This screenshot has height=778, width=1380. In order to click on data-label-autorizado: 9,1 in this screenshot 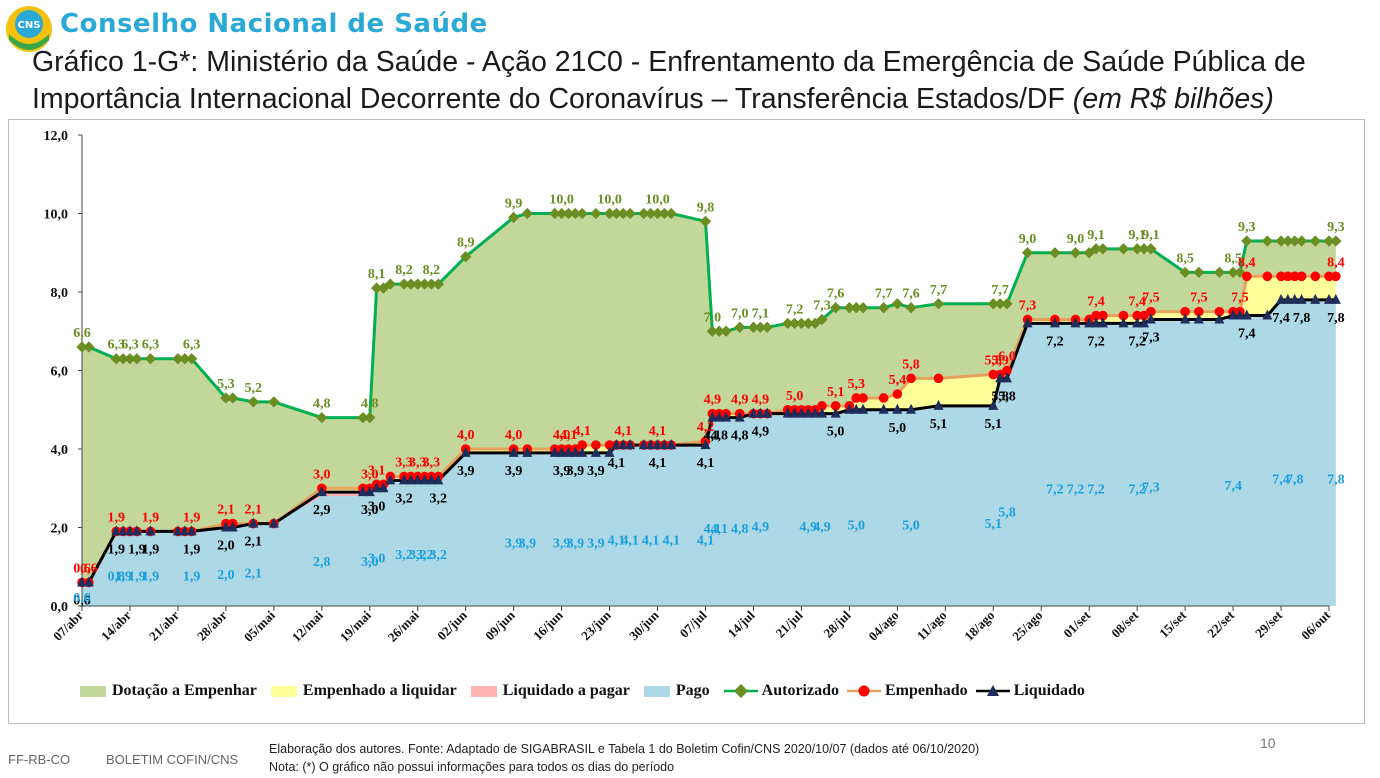, I will do `click(1096, 235)`.